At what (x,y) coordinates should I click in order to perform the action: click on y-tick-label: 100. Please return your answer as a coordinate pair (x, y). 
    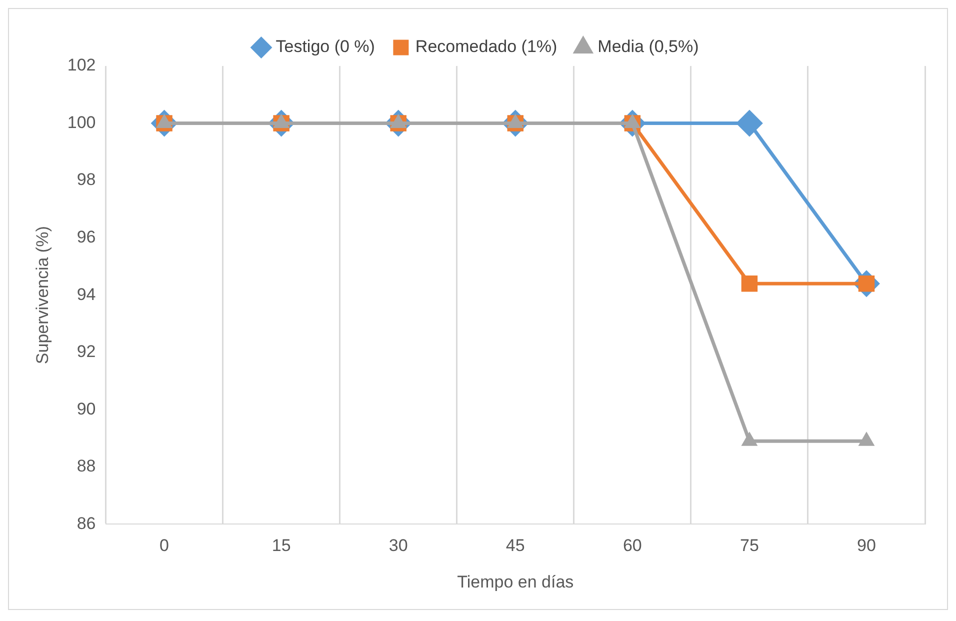
    Looking at the image, I should click on (81, 122).